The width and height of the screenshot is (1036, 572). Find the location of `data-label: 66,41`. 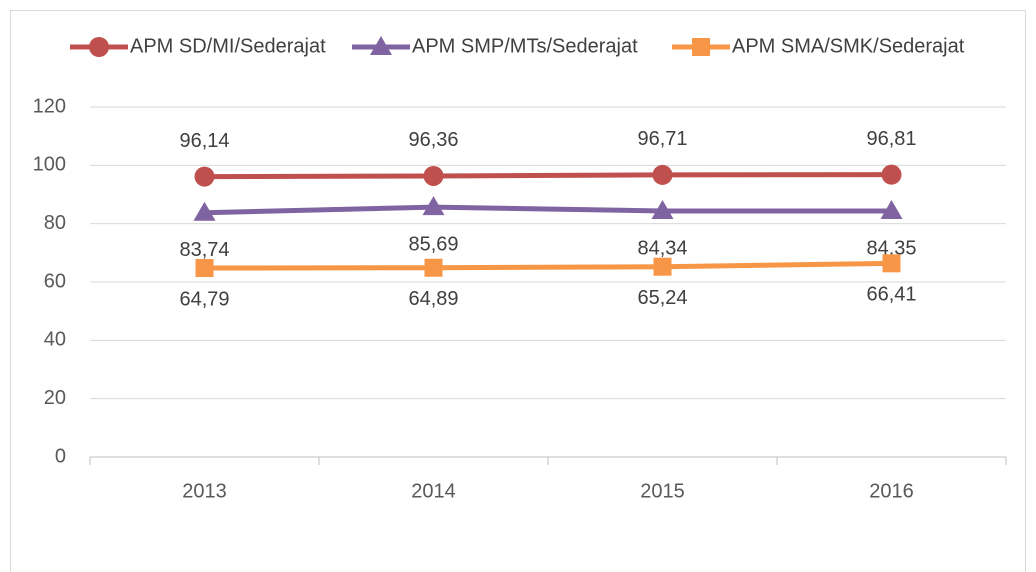

data-label: 66,41 is located at coordinates (891, 295).